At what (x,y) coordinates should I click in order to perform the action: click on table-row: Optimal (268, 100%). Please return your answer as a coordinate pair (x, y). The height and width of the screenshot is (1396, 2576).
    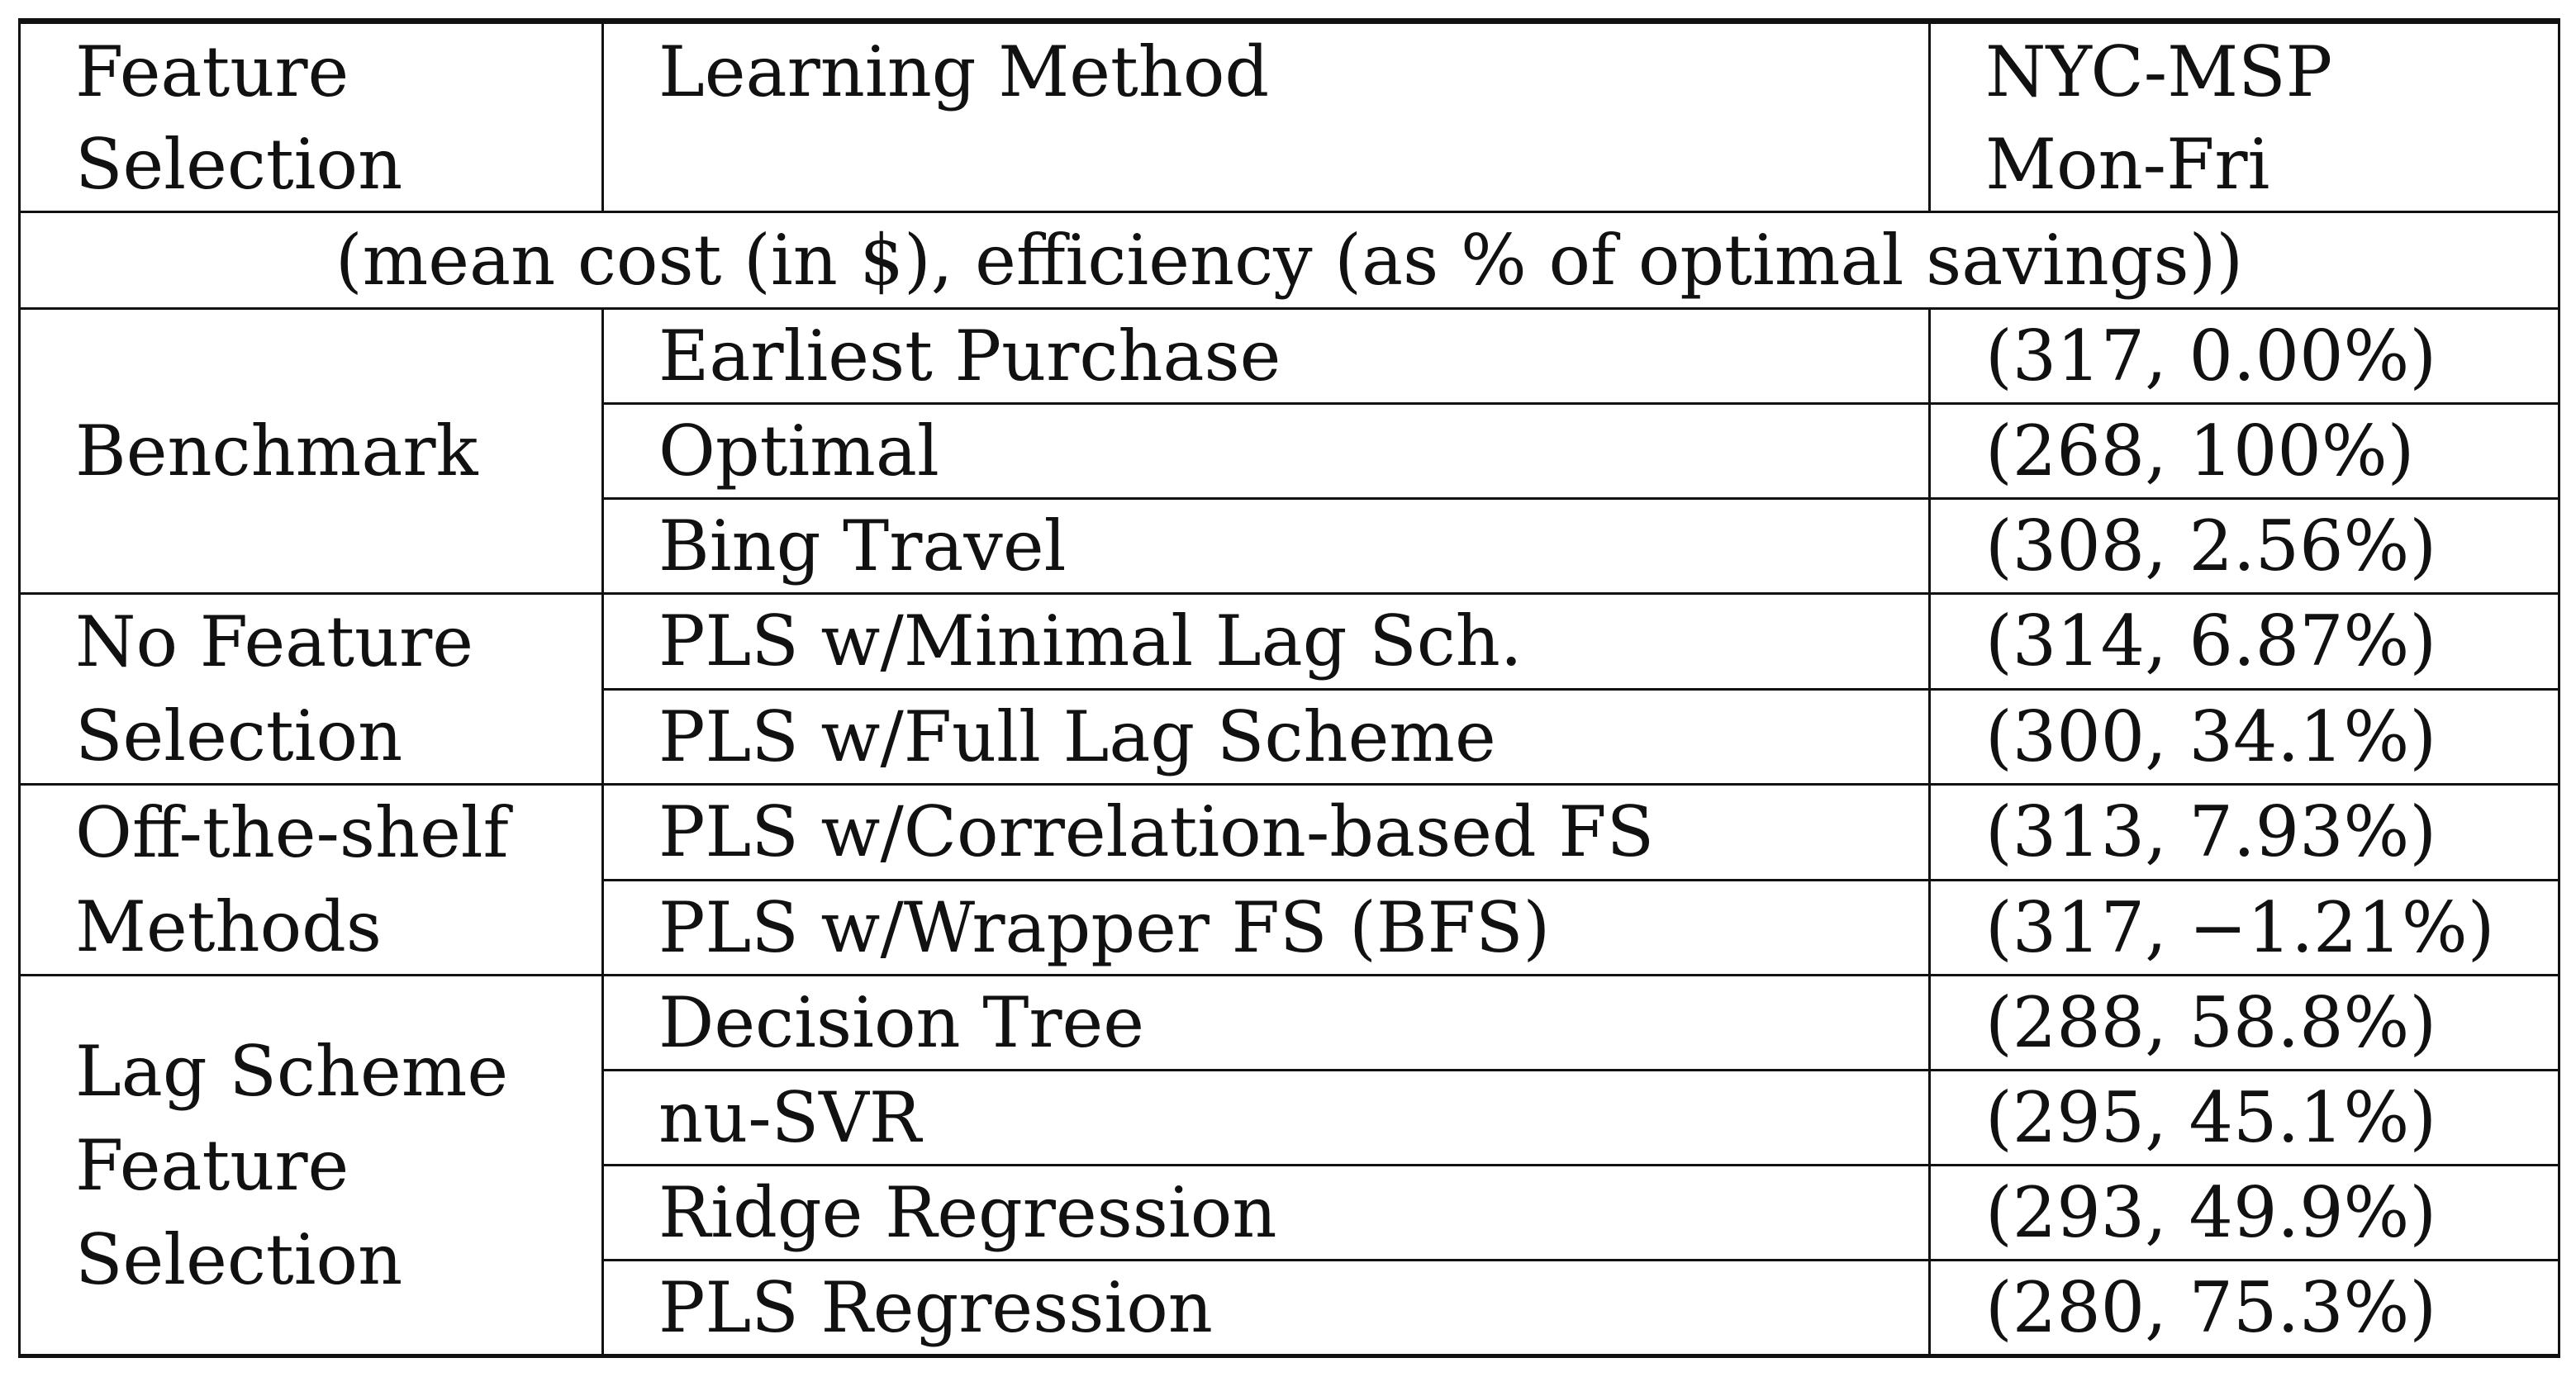
    Looking at the image, I should click on (1290, 451).